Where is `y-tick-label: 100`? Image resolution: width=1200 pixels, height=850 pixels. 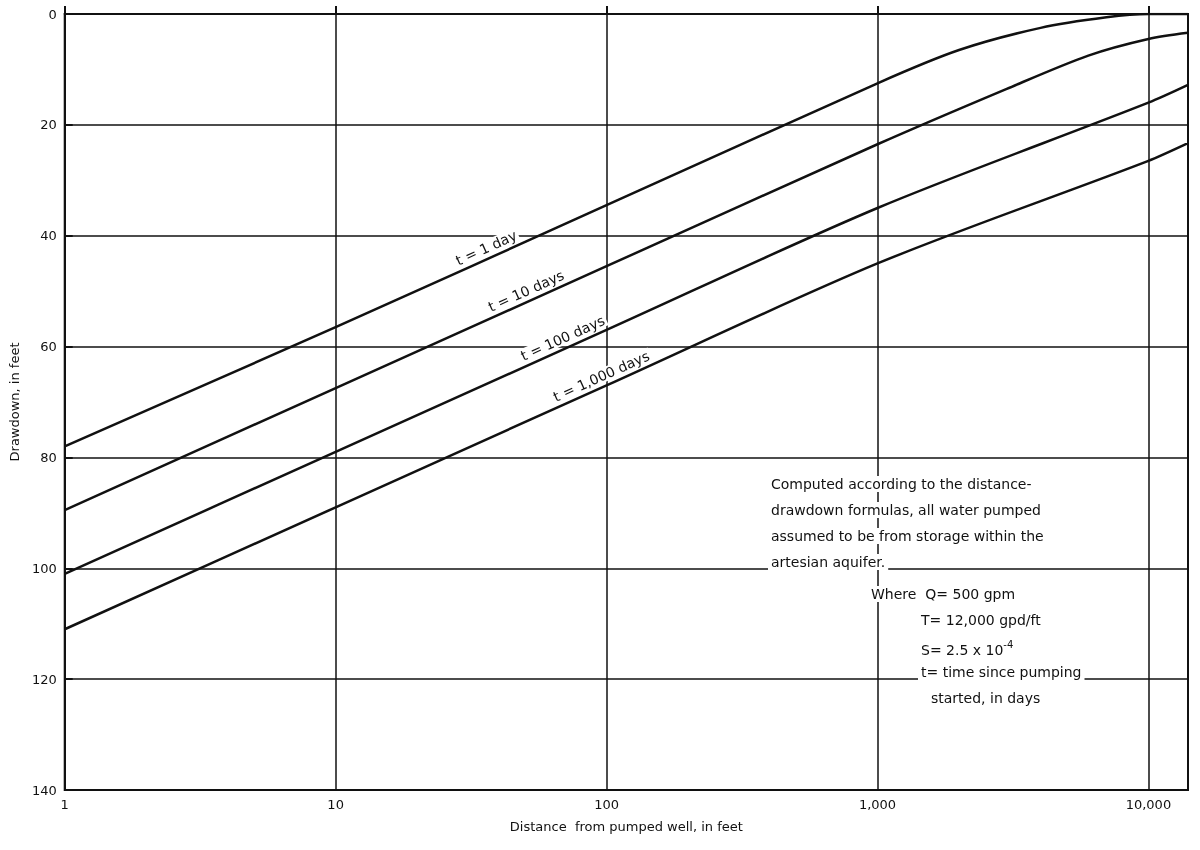 y-tick-label: 100 is located at coordinates (44, 568).